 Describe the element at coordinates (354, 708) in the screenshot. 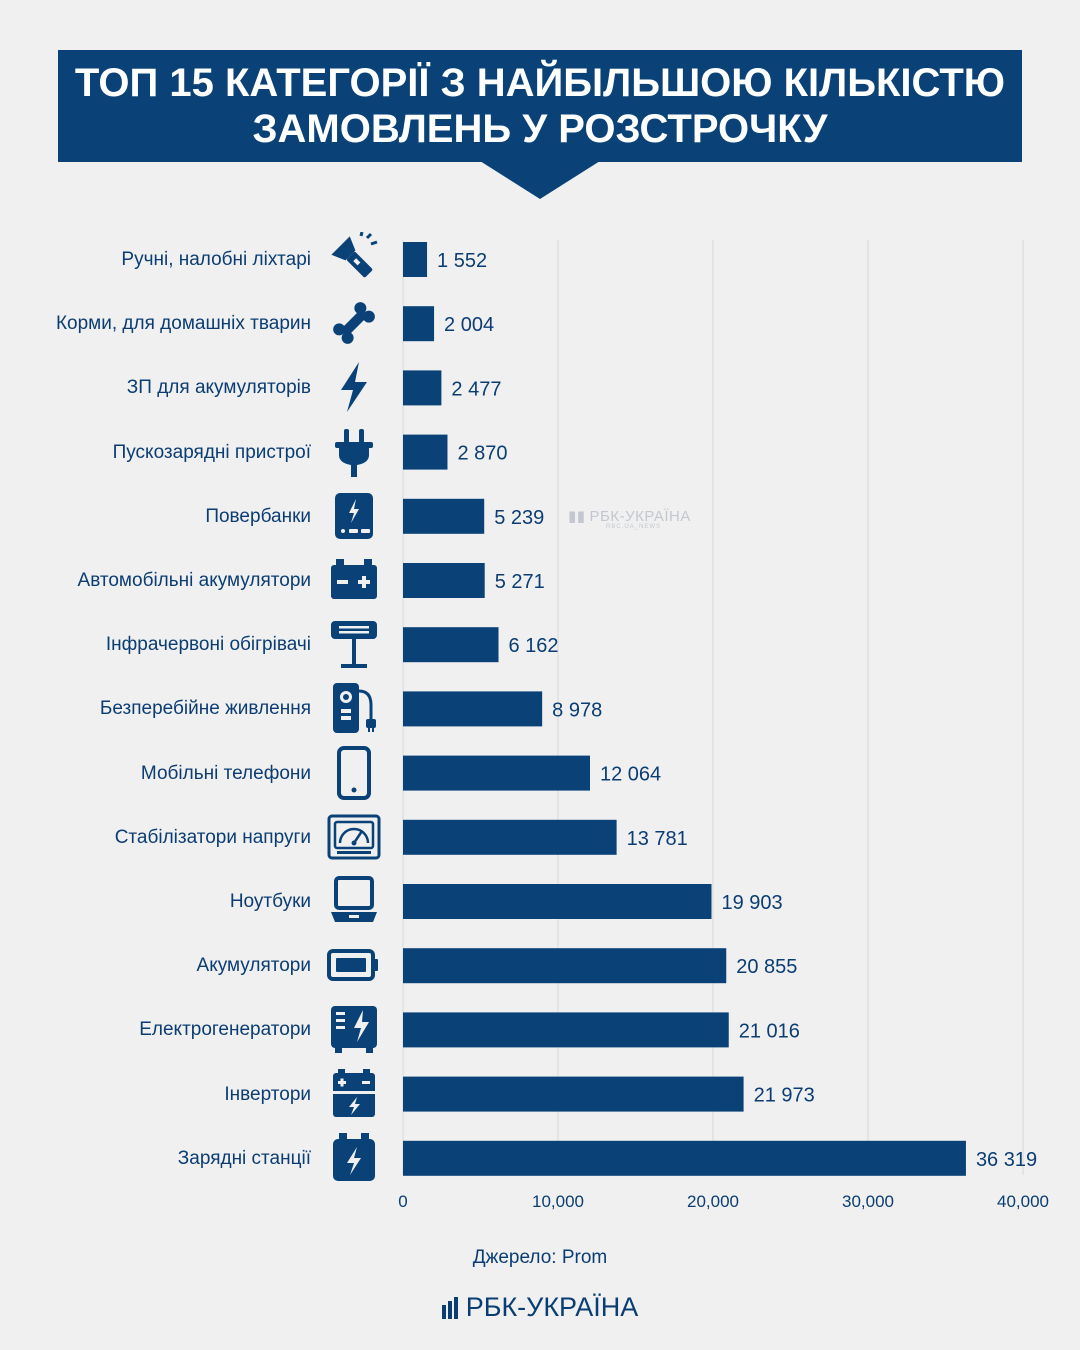

I see `ups-icon` at that location.